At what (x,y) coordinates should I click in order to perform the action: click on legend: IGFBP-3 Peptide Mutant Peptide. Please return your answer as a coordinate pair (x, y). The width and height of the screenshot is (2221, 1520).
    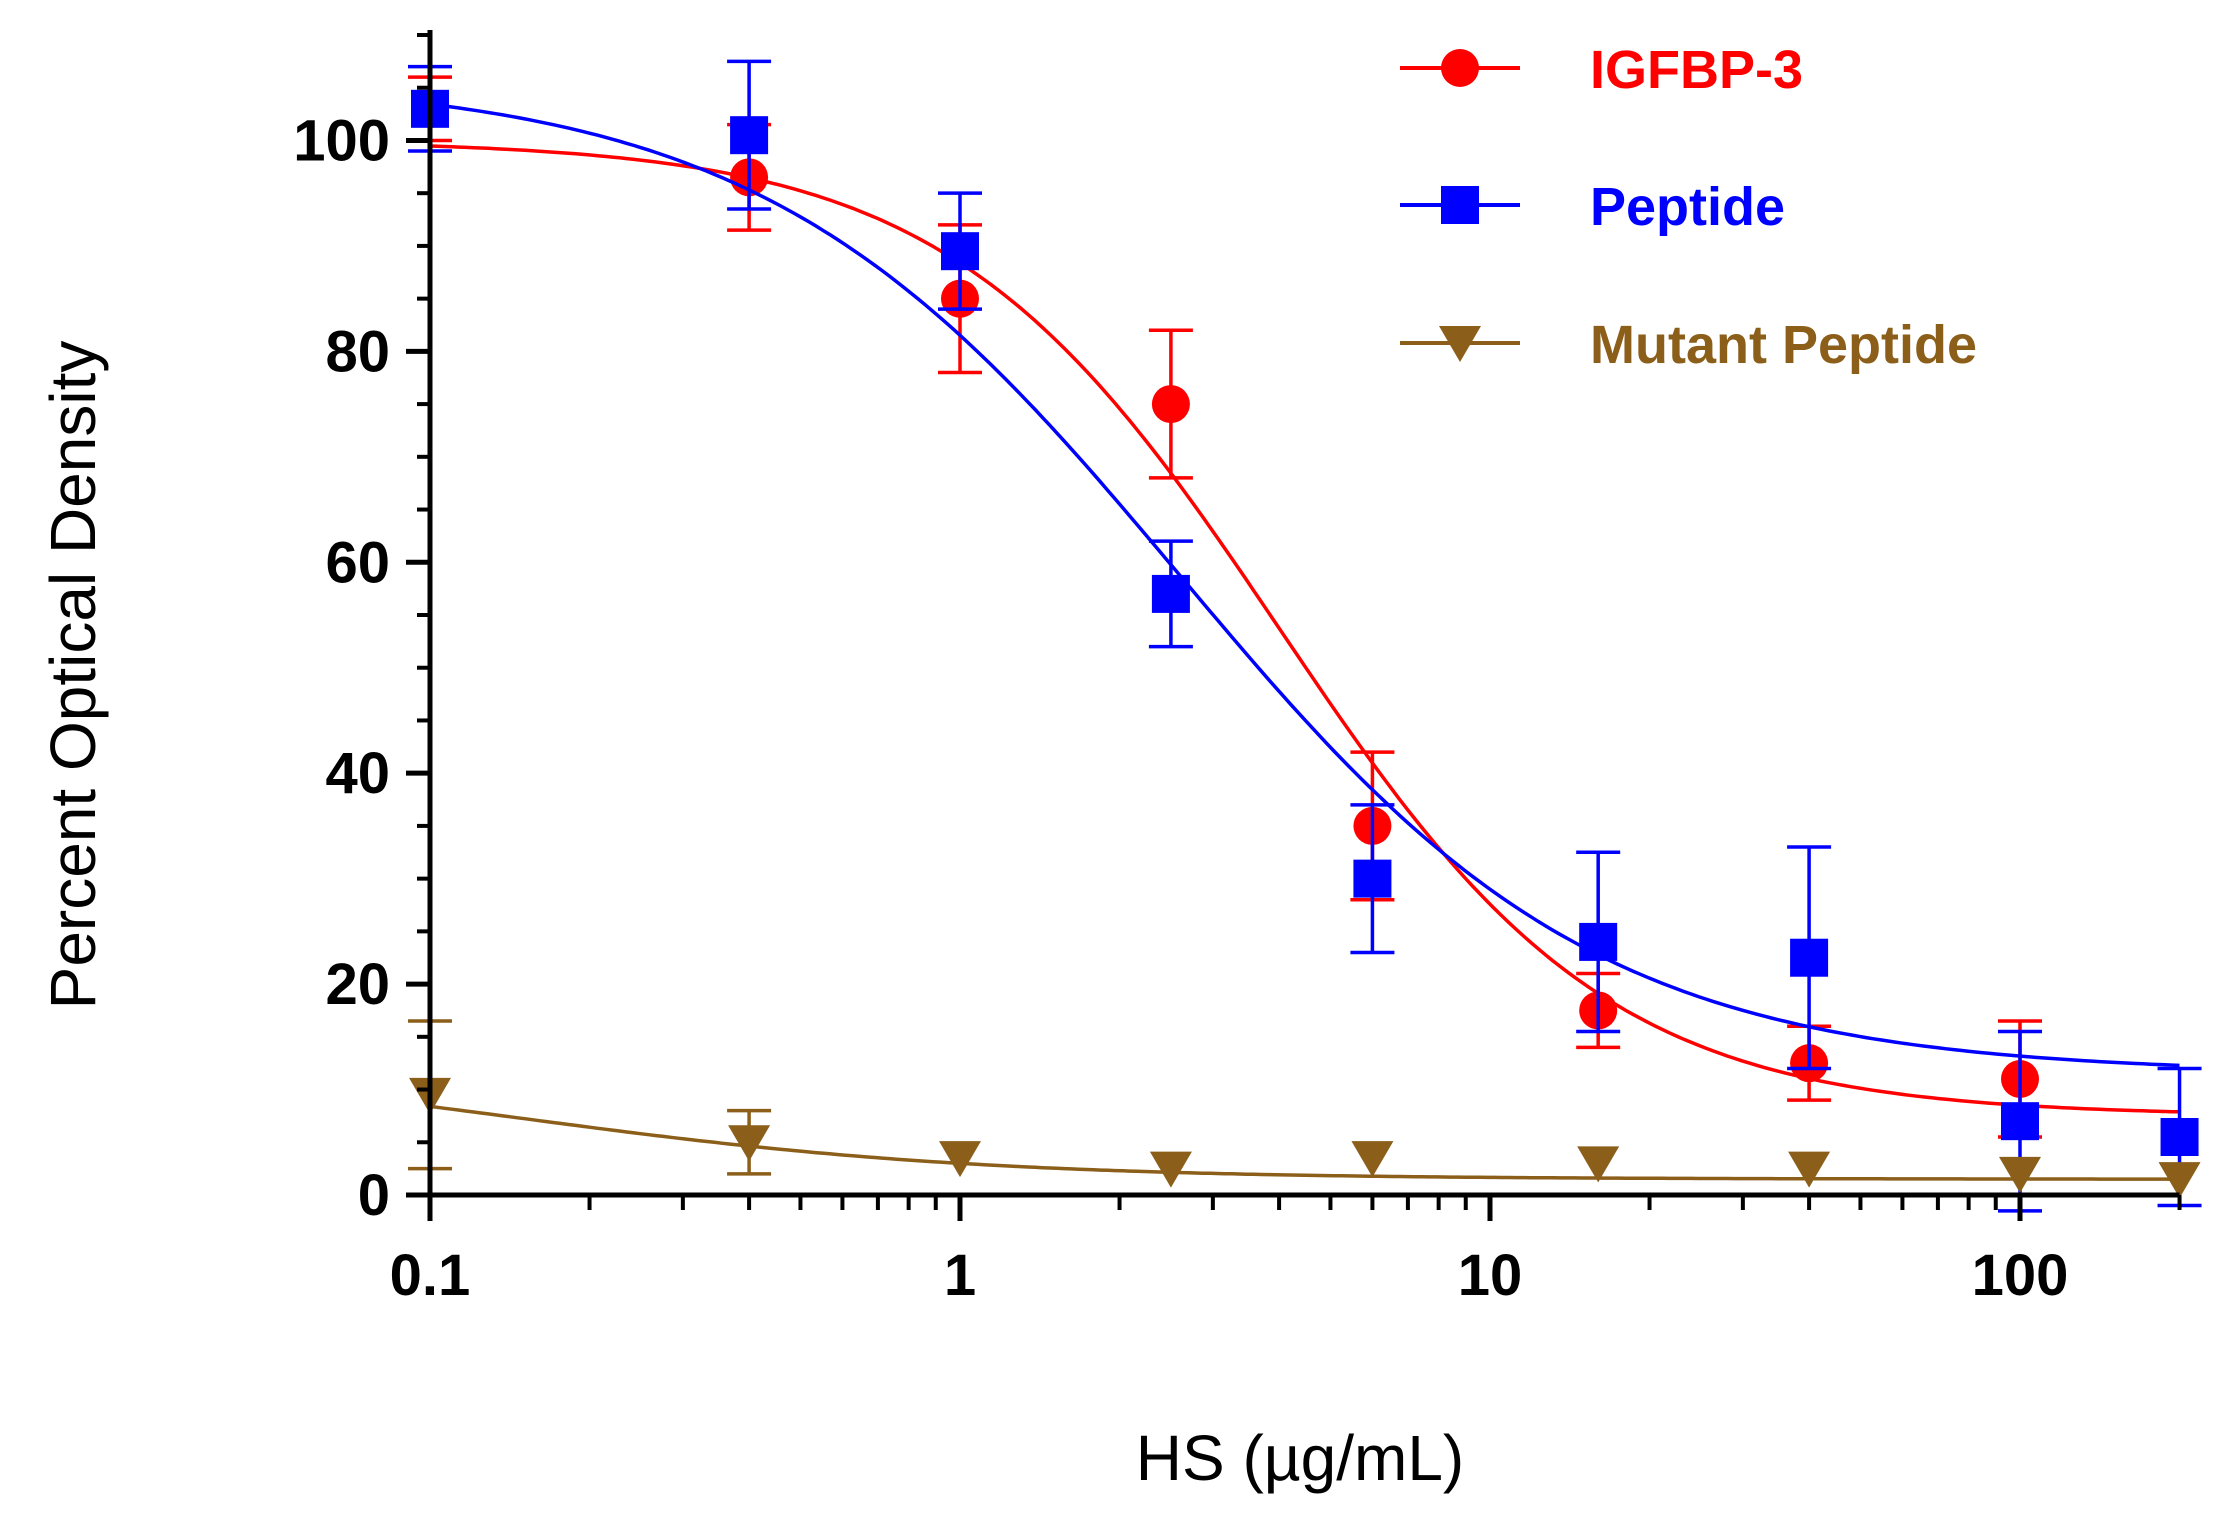
    Looking at the image, I should click on (1688, 207).